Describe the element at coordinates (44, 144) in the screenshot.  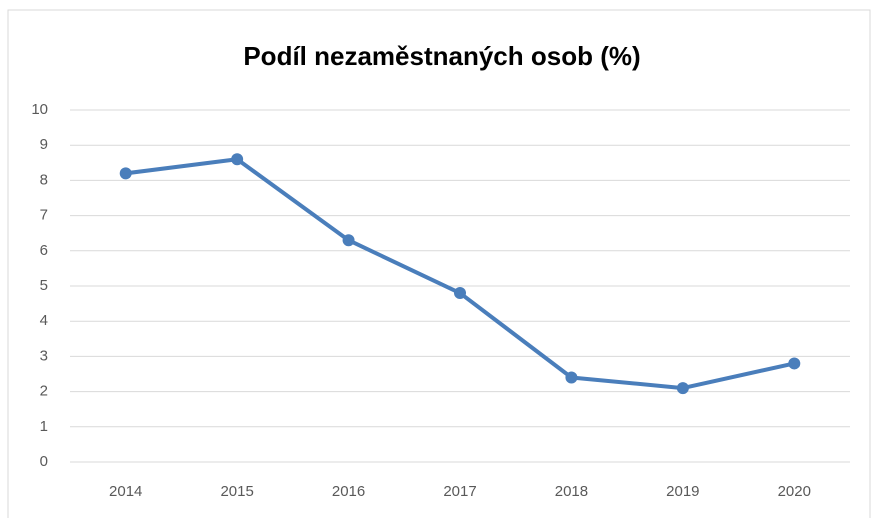
I see `y-tick-label: 9` at that location.